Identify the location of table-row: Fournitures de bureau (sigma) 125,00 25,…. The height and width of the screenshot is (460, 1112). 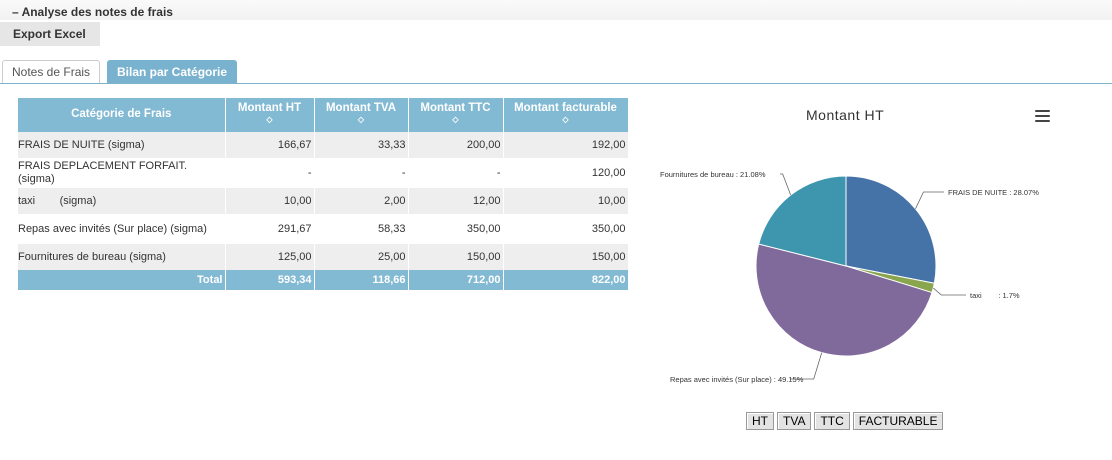
(323, 257).